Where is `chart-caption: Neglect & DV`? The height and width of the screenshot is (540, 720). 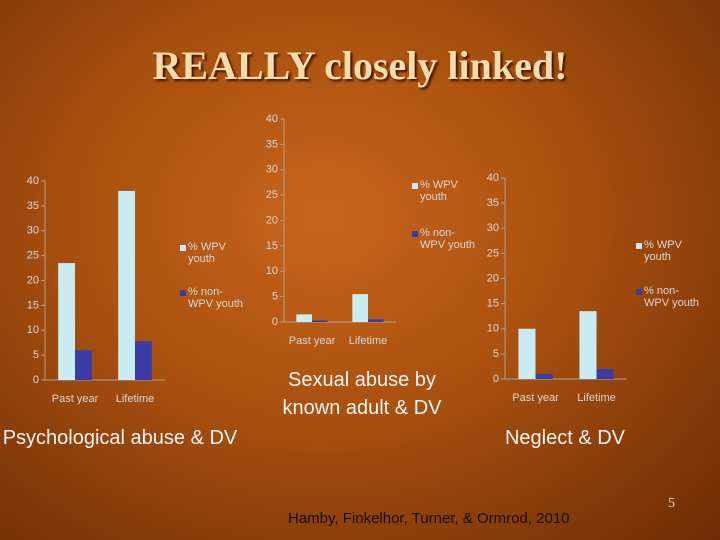
chart-caption: Neglect & DV is located at coordinates (565, 438).